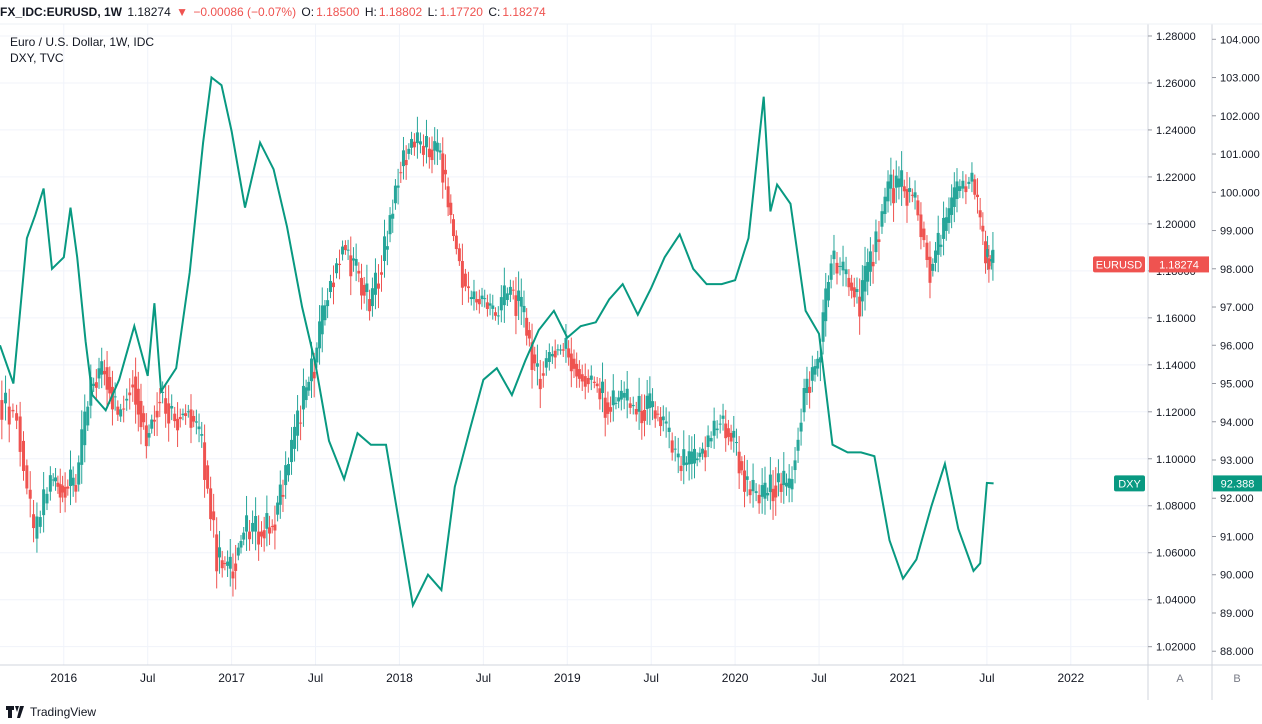 The height and width of the screenshot is (724, 1262). Describe the element at coordinates (63, 712) in the screenshot. I see `brand-name: TradingView` at that location.